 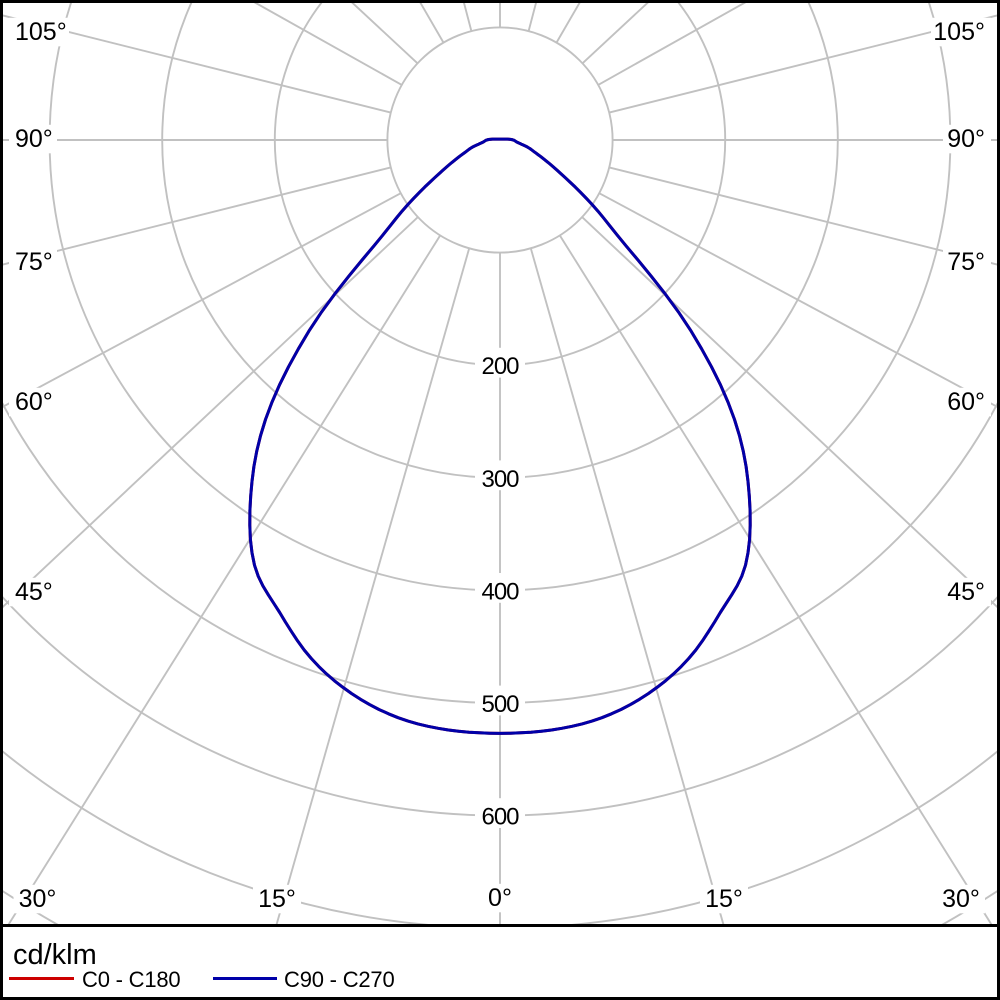 What do you see at coordinates (500, 817) in the screenshot?
I see `svg-text: 600` at bounding box center [500, 817].